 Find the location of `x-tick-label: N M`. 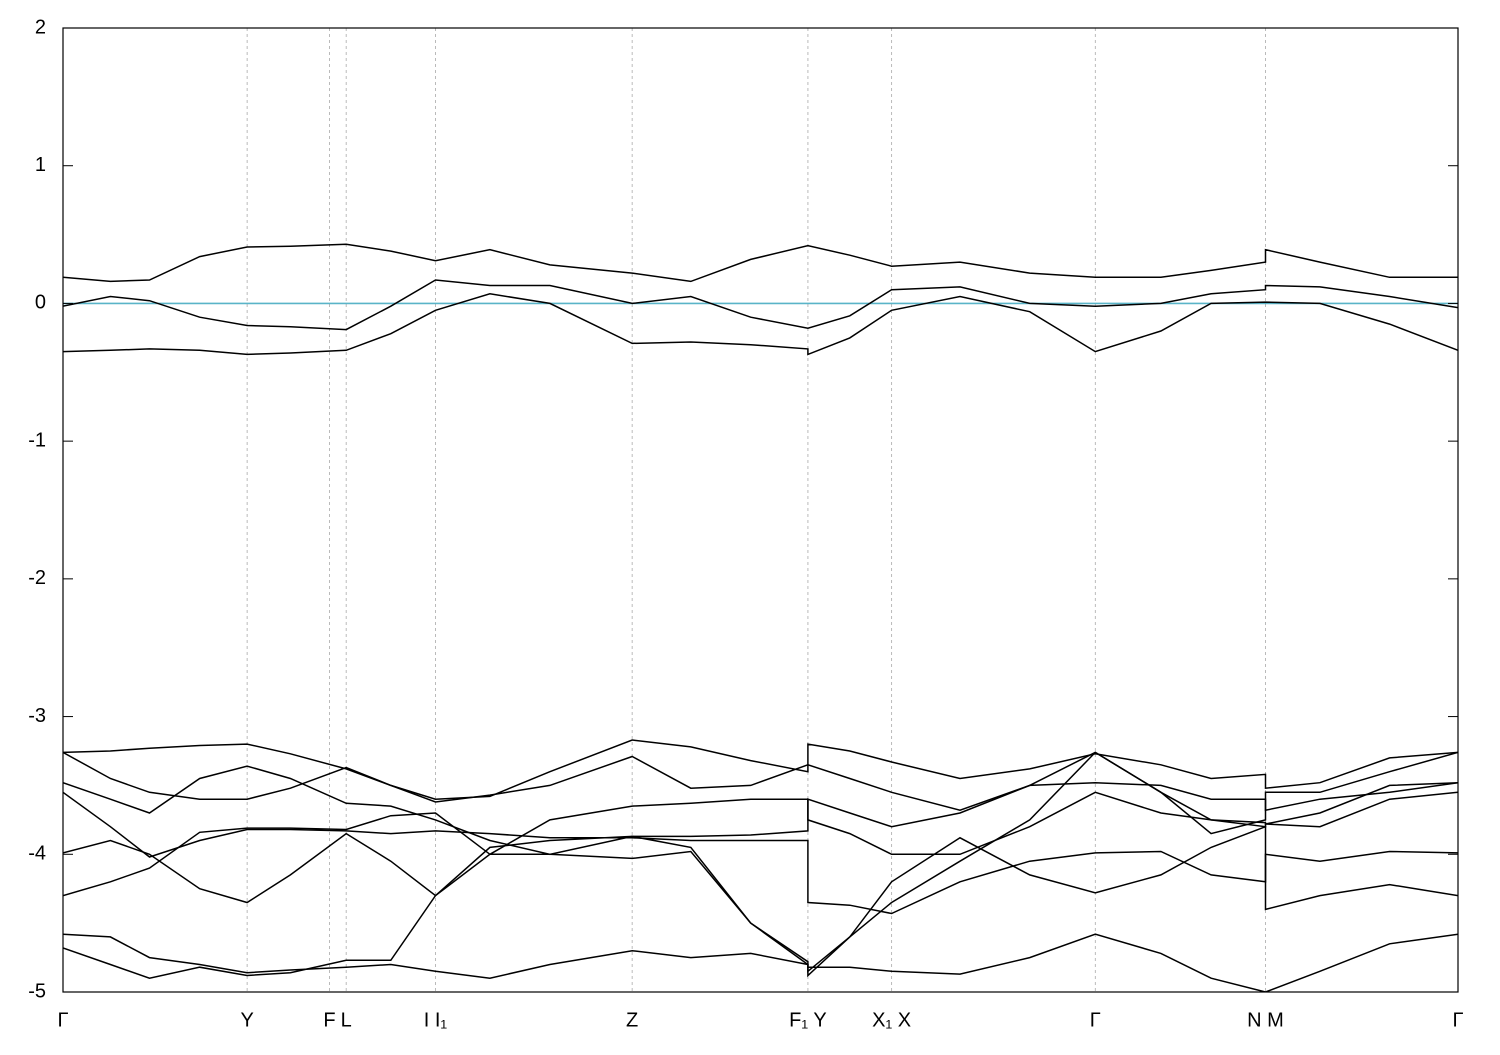

x-tick-label: N M is located at coordinates (1265, 1020).